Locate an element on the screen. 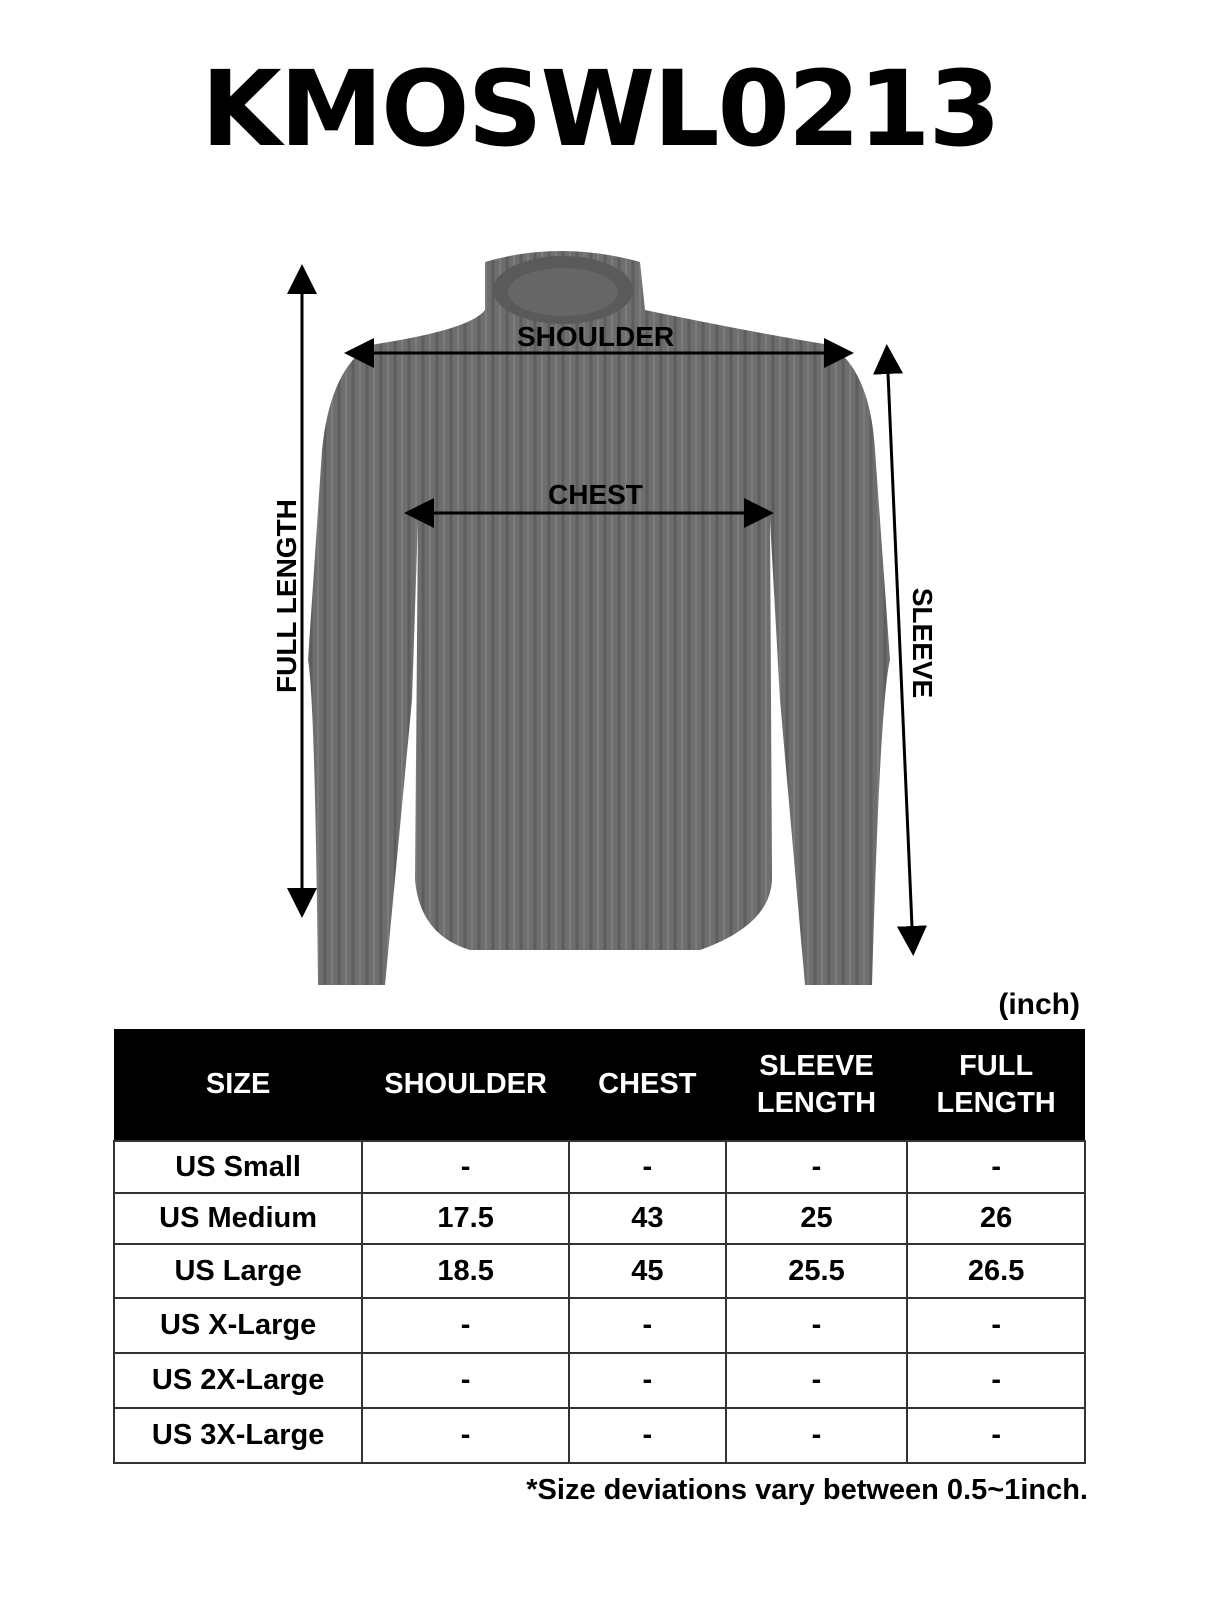  table-row: US Small - - - - is located at coordinates (599, 1167).